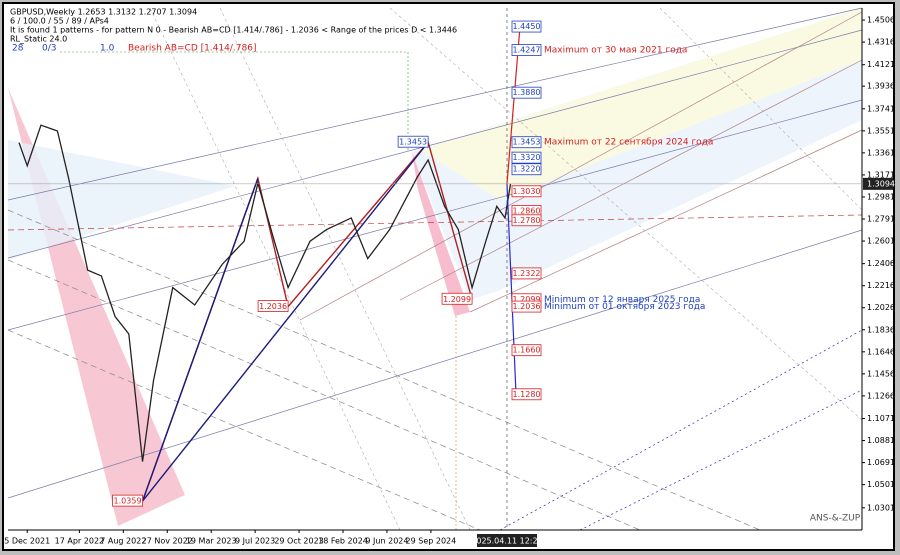 The image size is (900, 555). I want to click on status-item: 1.0, so click(107, 49).